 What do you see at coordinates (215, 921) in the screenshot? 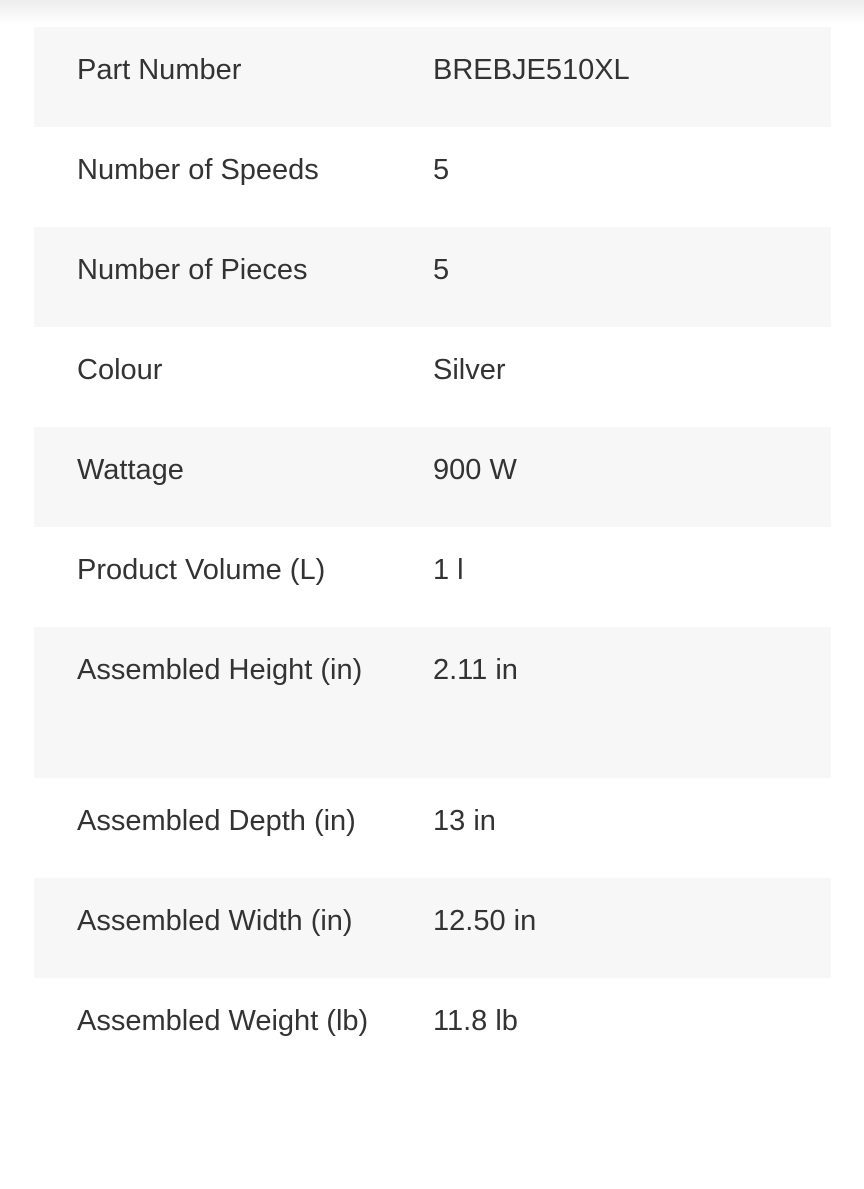
I see `spec-label: Assembled Width (in)` at bounding box center [215, 921].